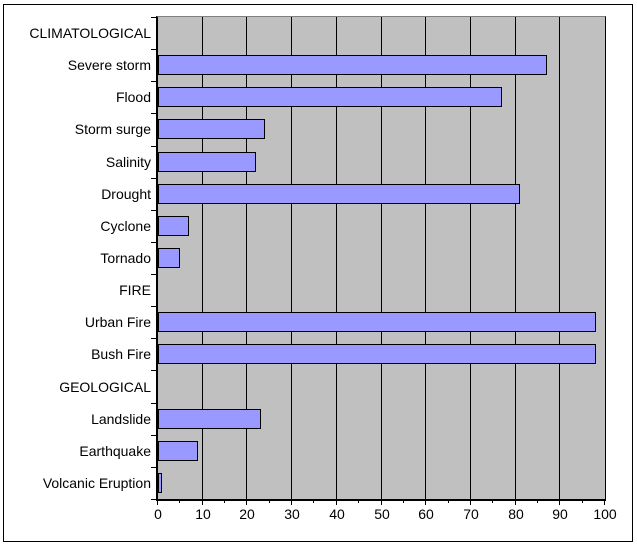 Image resolution: width=637 pixels, height=551 pixels. Describe the element at coordinates (173, 226) in the screenshot. I see `bar-cyclone` at that location.